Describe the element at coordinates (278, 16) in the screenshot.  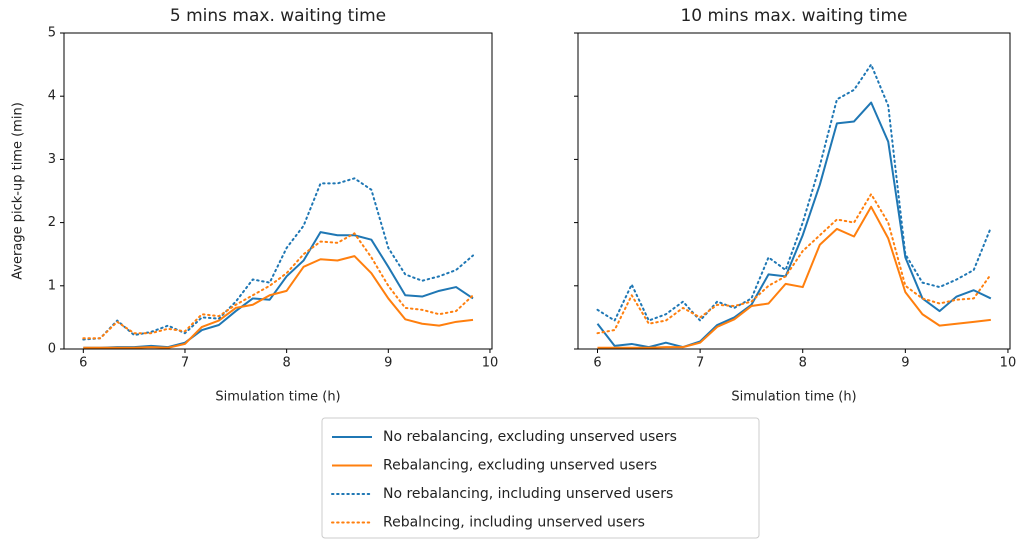
I see `chart-title: 5 mins max. waiting time` at that location.